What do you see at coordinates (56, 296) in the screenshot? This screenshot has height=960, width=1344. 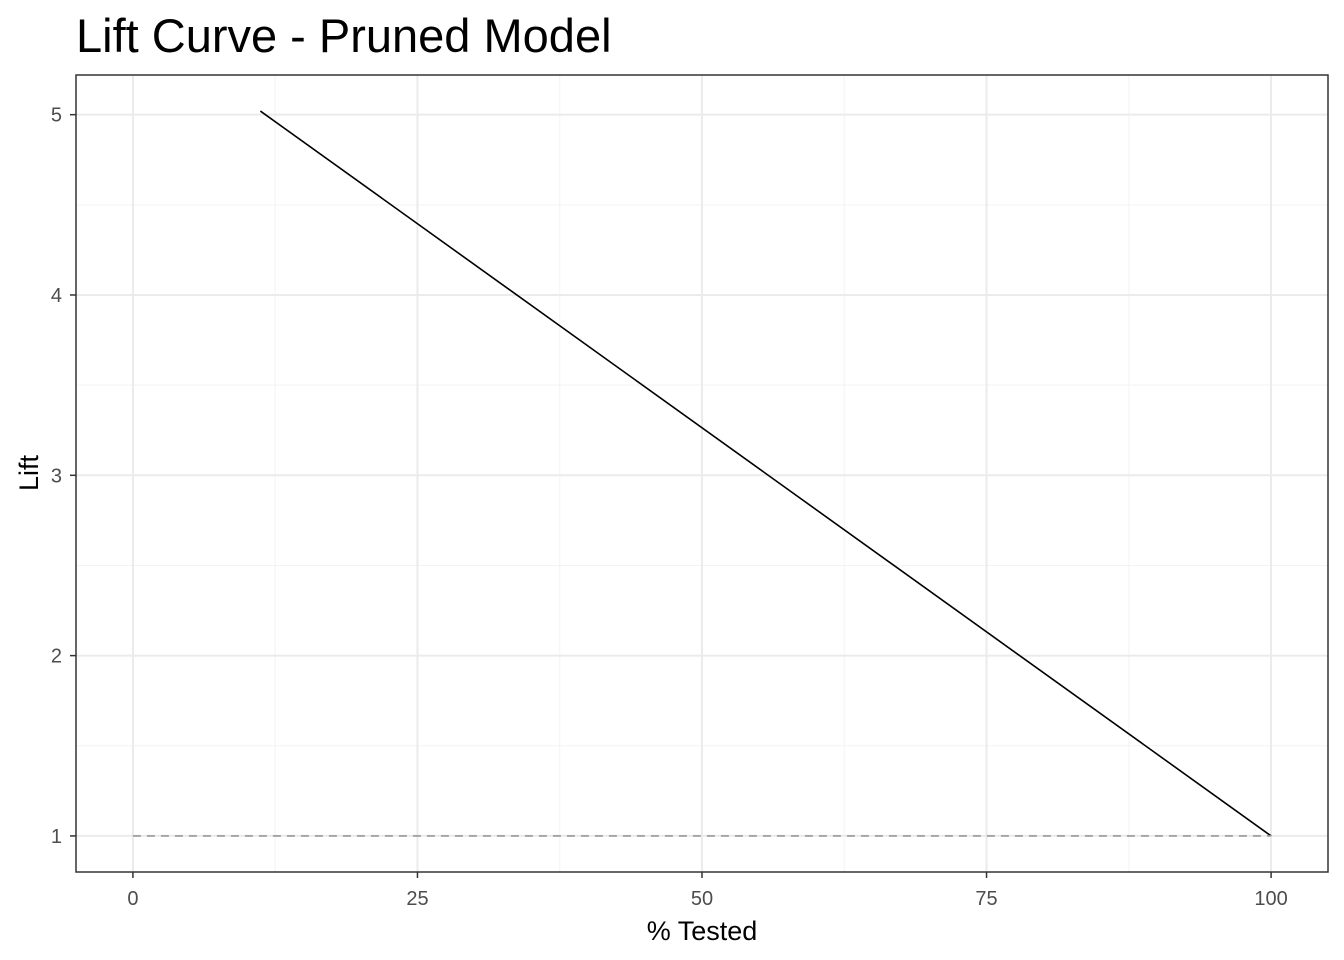 I see `y-tick-label: 4` at bounding box center [56, 296].